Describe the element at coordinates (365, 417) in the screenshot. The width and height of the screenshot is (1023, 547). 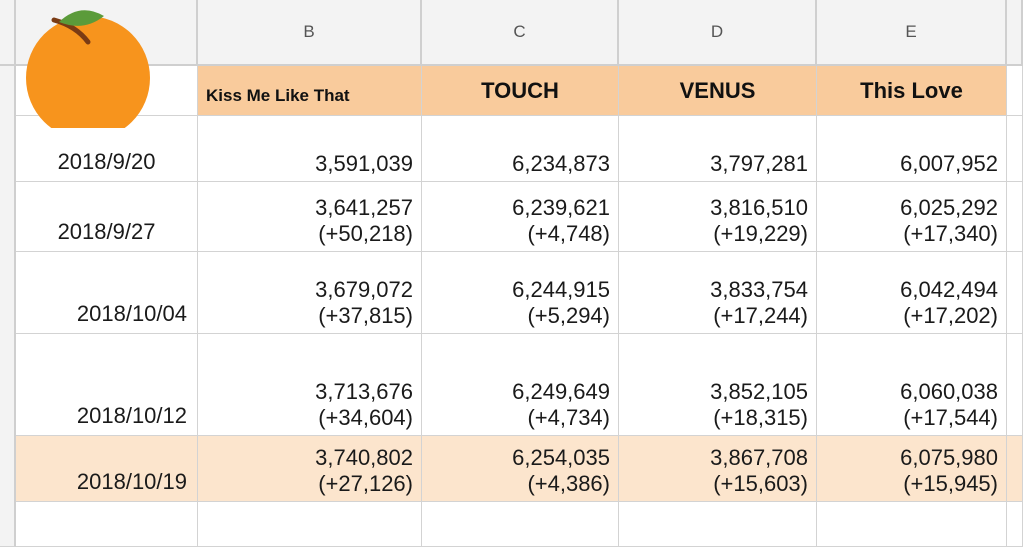
I see `delta-value: (+34,604)` at that location.